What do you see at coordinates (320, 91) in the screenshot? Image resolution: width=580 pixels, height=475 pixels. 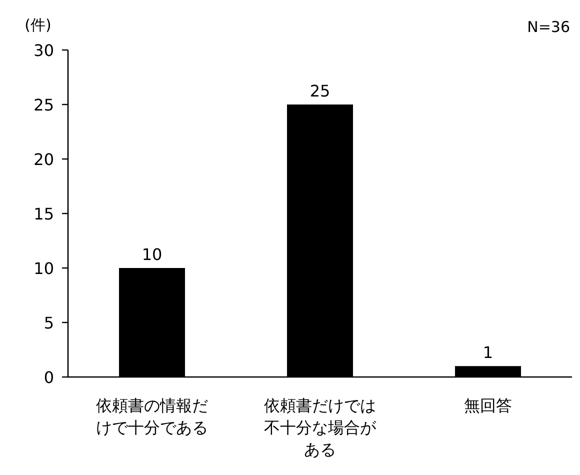 I see `data-label: 25` at bounding box center [320, 91].